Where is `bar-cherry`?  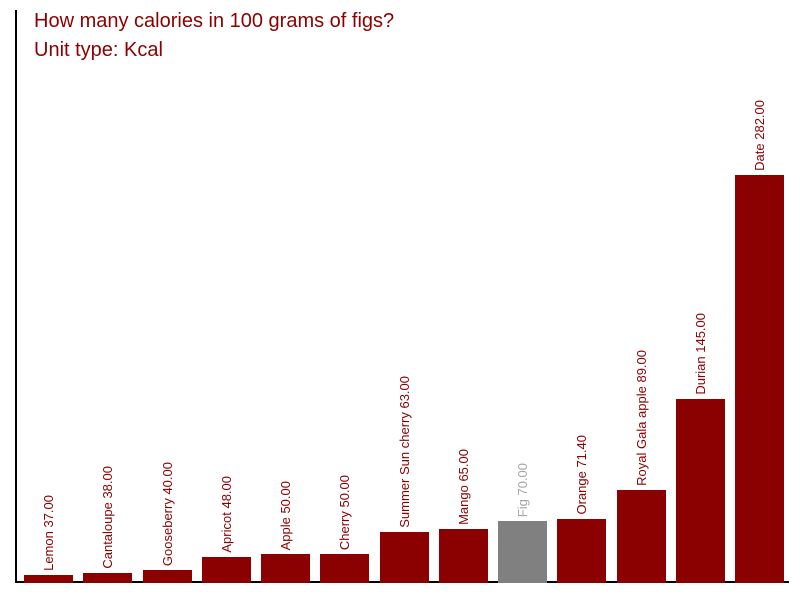 bar-cherry is located at coordinates (344, 568).